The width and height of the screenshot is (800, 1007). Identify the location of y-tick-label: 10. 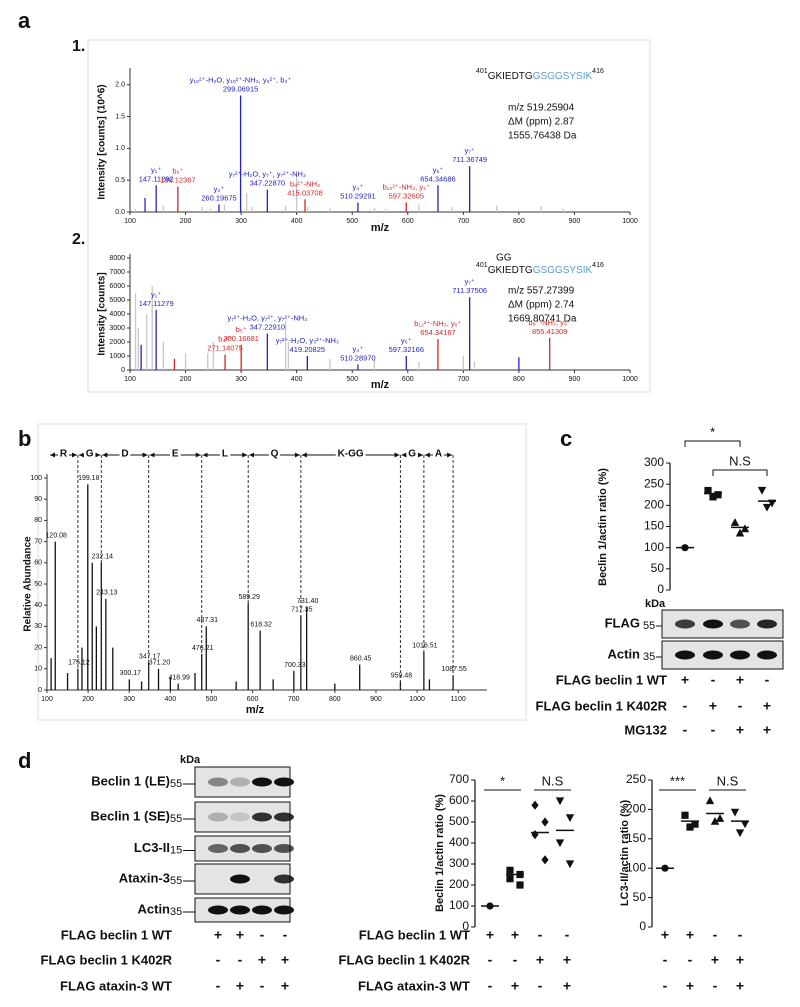
(38, 669).